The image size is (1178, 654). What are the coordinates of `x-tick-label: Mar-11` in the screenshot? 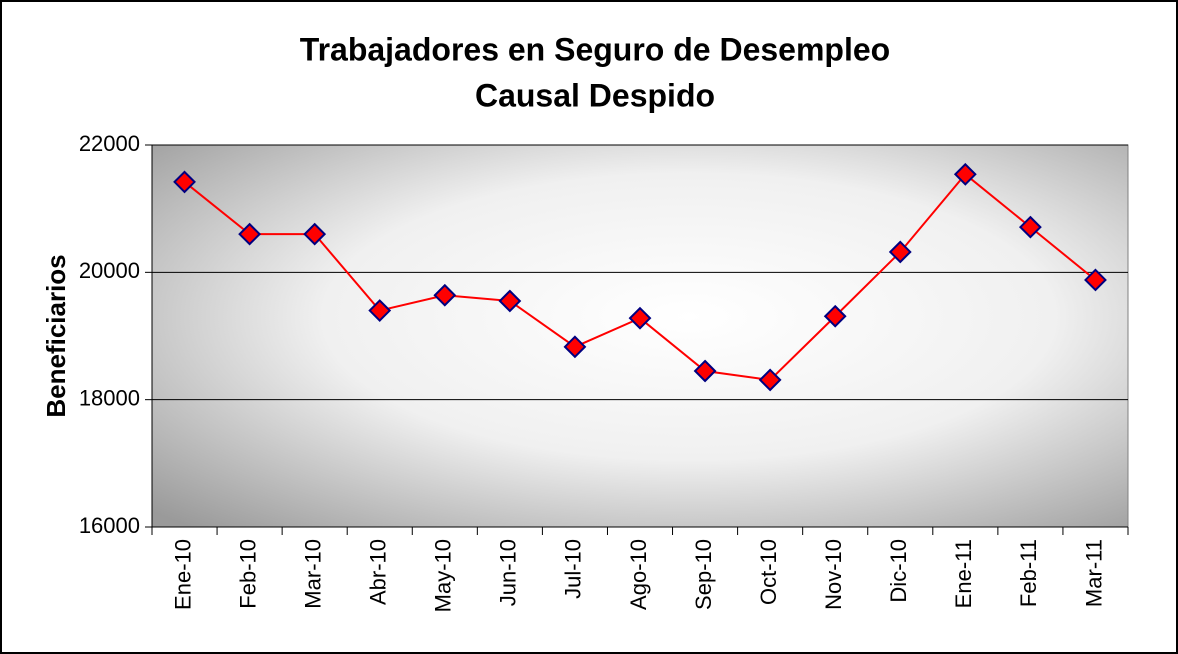 It's located at (1093, 573).